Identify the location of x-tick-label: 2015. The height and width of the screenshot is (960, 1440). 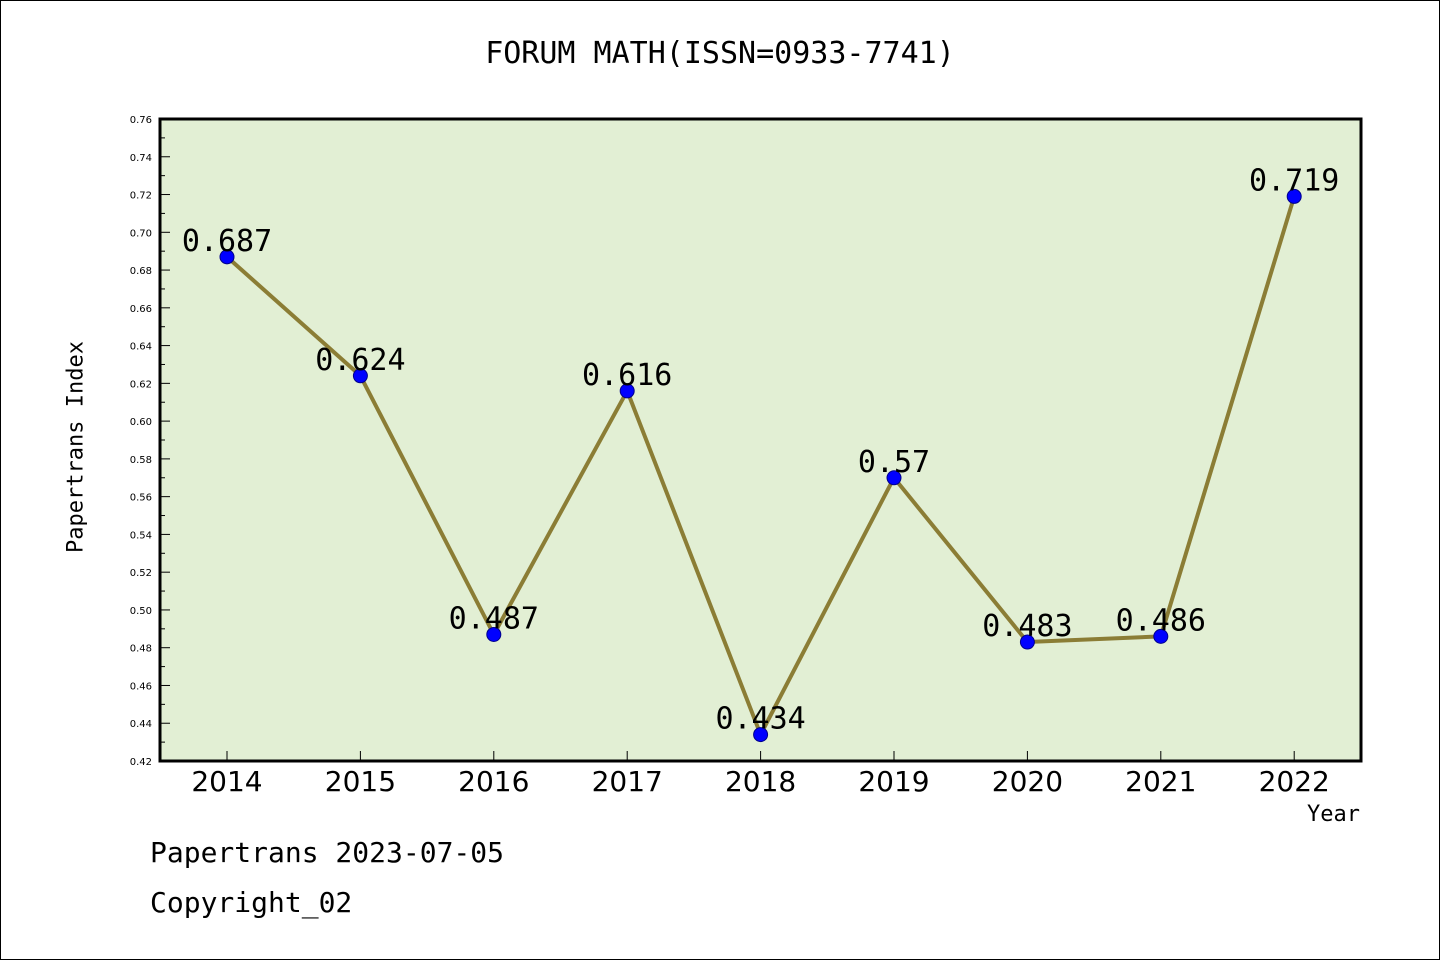
(360, 781).